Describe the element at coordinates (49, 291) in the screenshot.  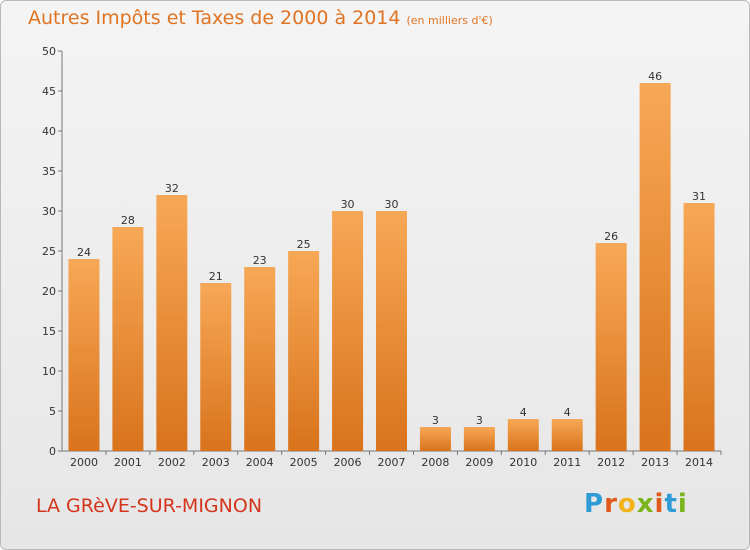
I see `y-tick-label: 20` at that location.